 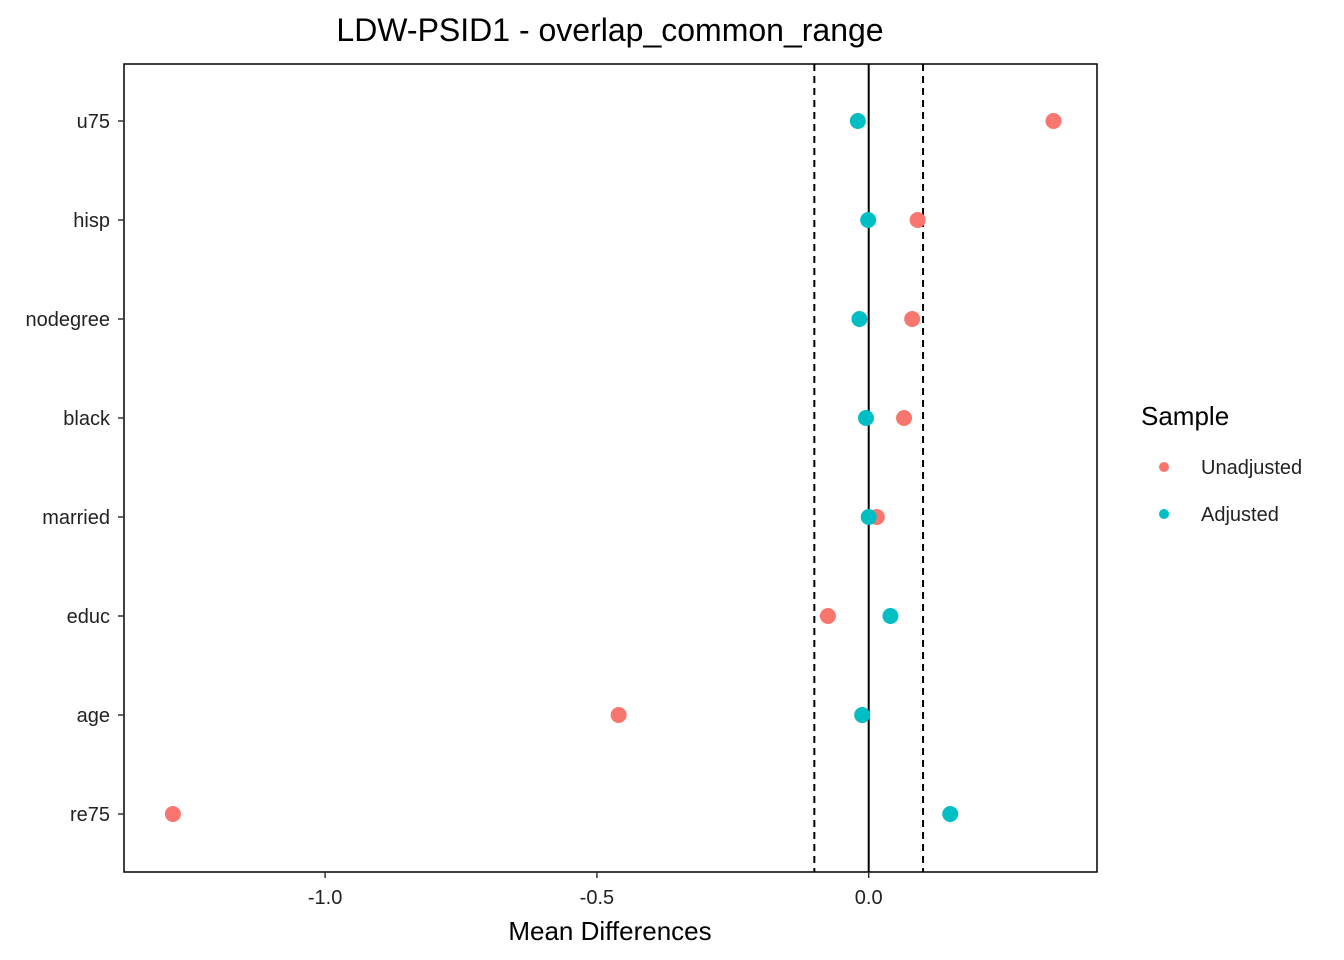 I want to click on point-unadjusted-nodegree, so click(x=912, y=319).